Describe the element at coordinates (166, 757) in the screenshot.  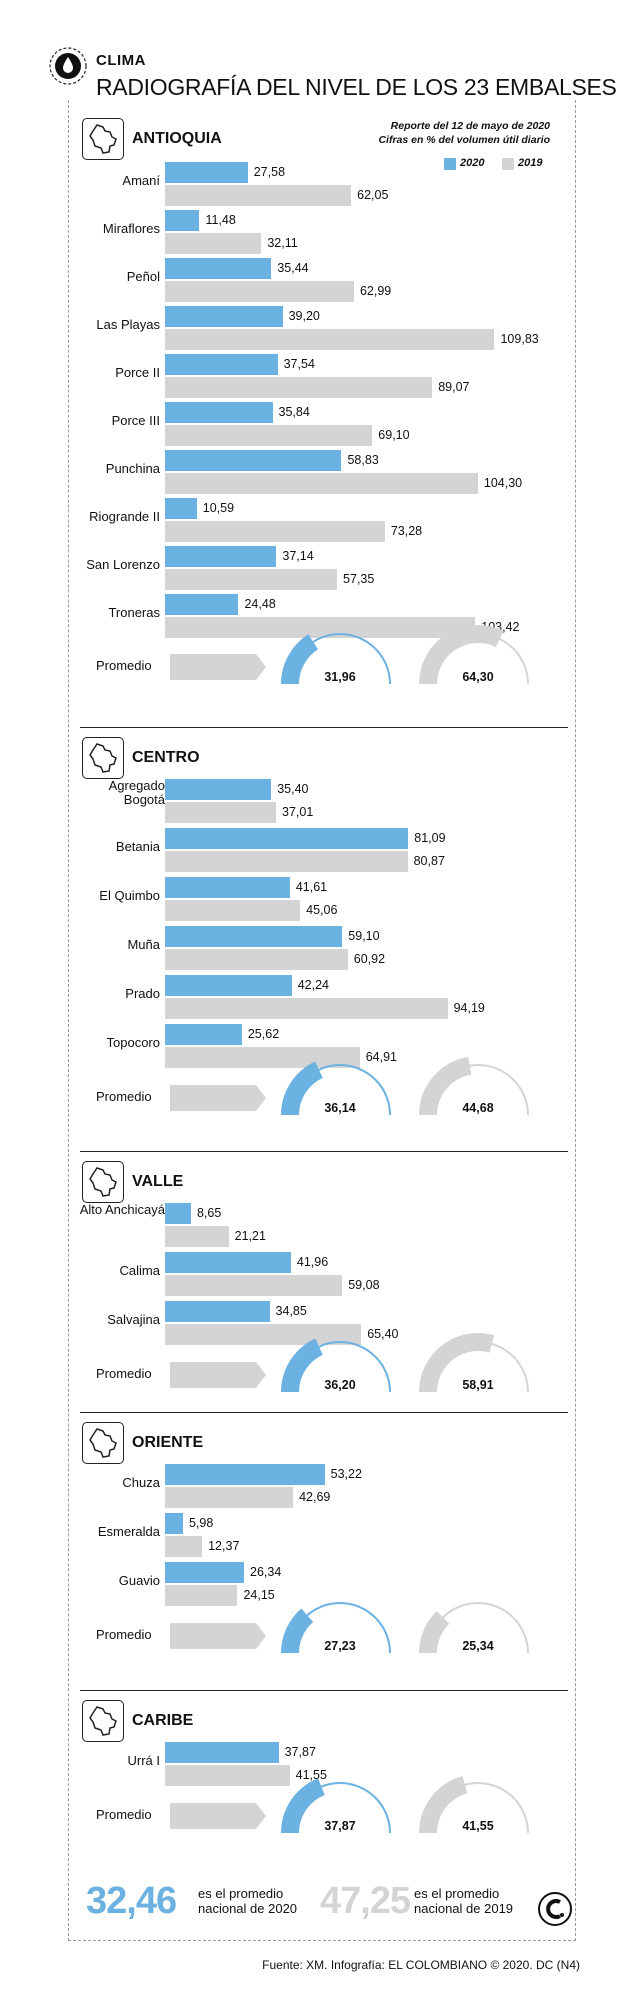
I see `region-title: CENTRO` at that location.